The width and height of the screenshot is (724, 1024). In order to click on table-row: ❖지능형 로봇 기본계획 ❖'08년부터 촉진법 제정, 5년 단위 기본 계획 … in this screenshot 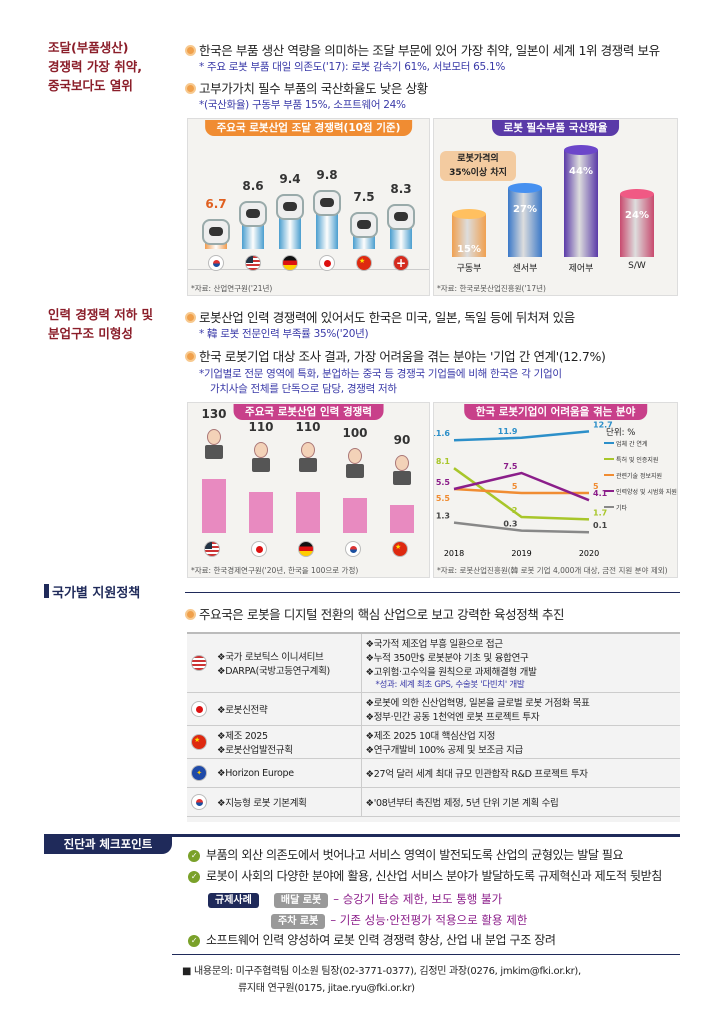, I will do `click(433, 802)`.